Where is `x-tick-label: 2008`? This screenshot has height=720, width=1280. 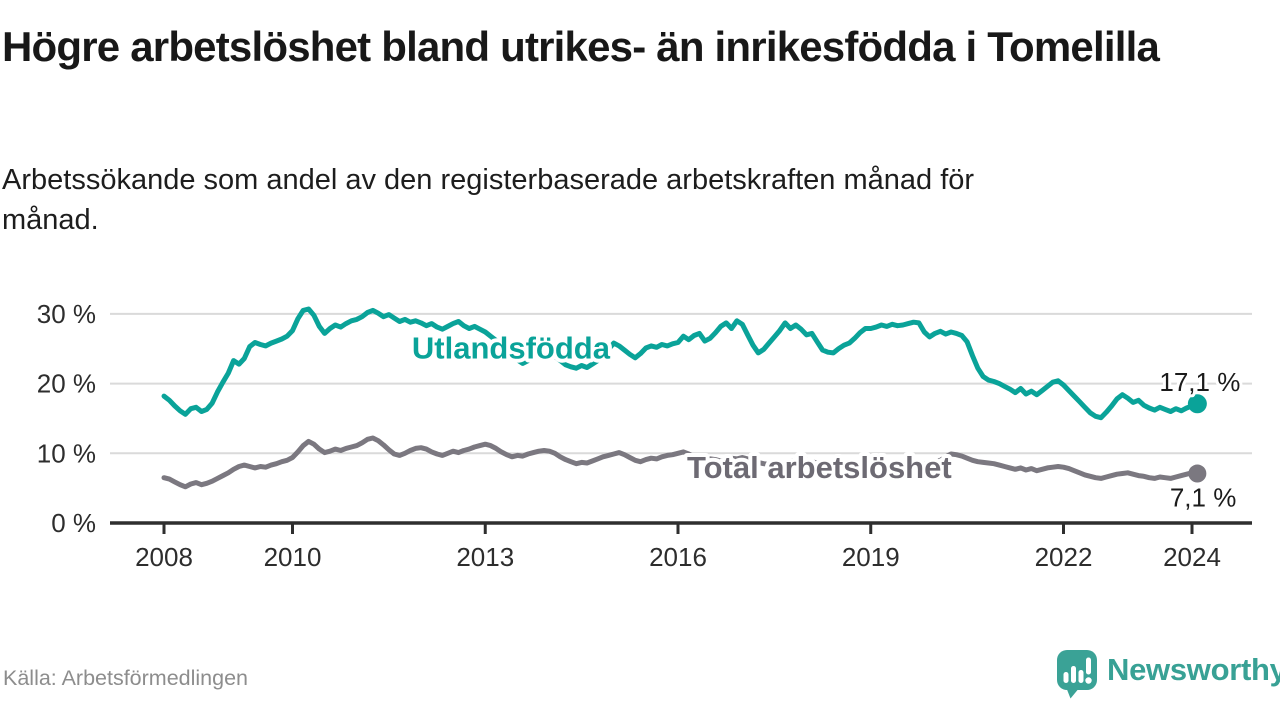 x-tick-label: 2008 is located at coordinates (164, 557).